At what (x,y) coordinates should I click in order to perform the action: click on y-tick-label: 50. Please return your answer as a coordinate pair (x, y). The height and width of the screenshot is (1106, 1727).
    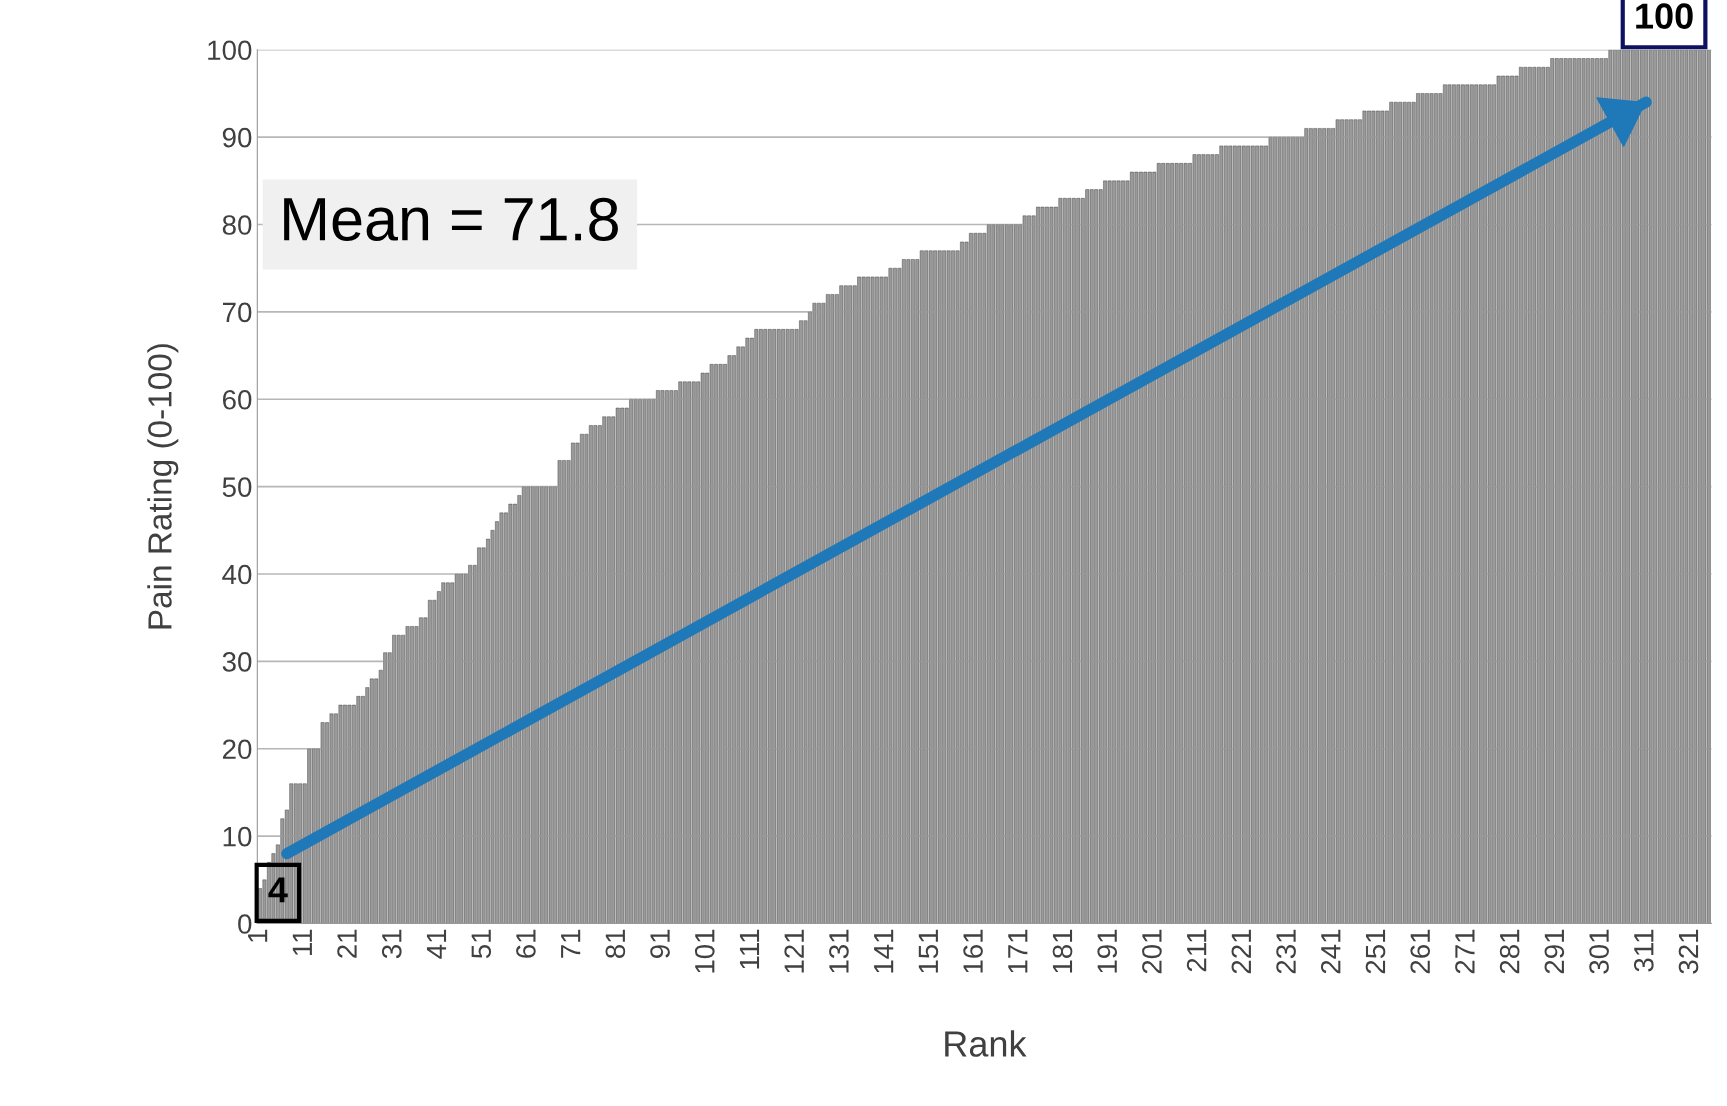
    Looking at the image, I should click on (237, 487).